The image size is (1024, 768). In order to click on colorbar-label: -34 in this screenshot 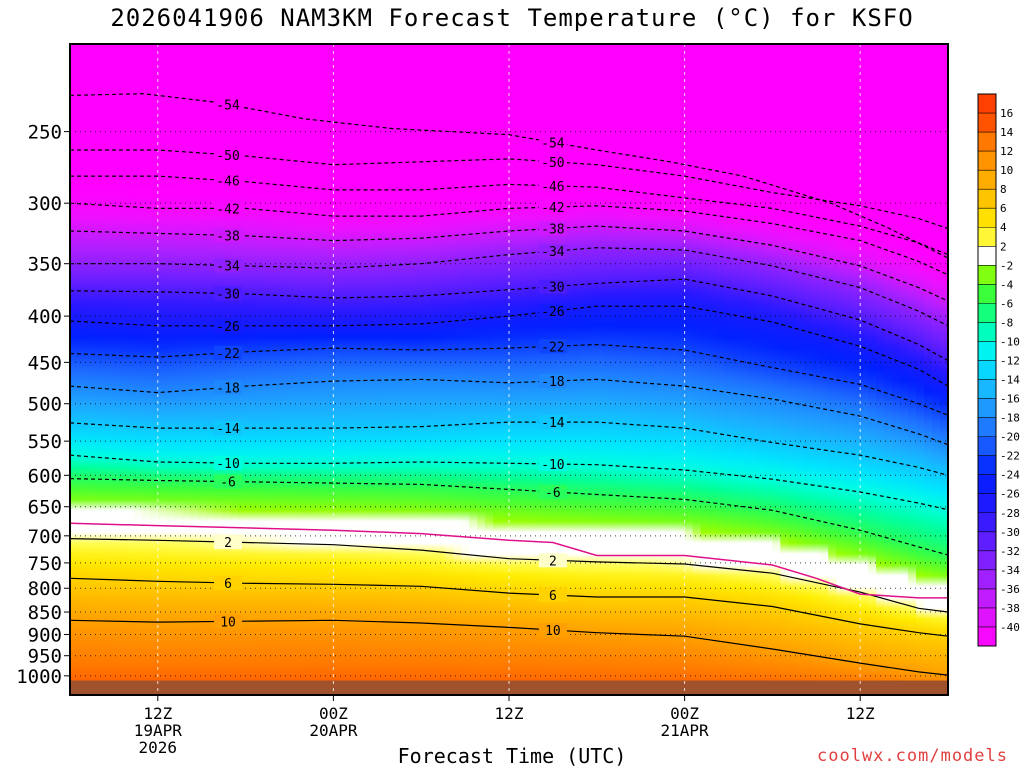, I will do `click(1010, 570)`.